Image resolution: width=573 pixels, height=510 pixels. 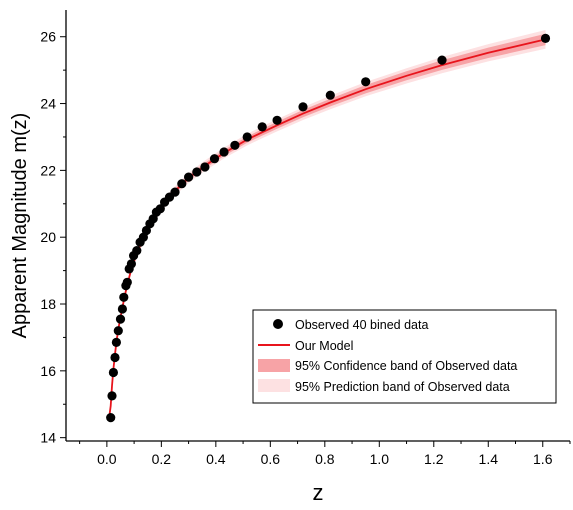 What do you see at coordinates (278, 324) in the screenshot?
I see `legend-marker-observed` at bounding box center [278, 324].